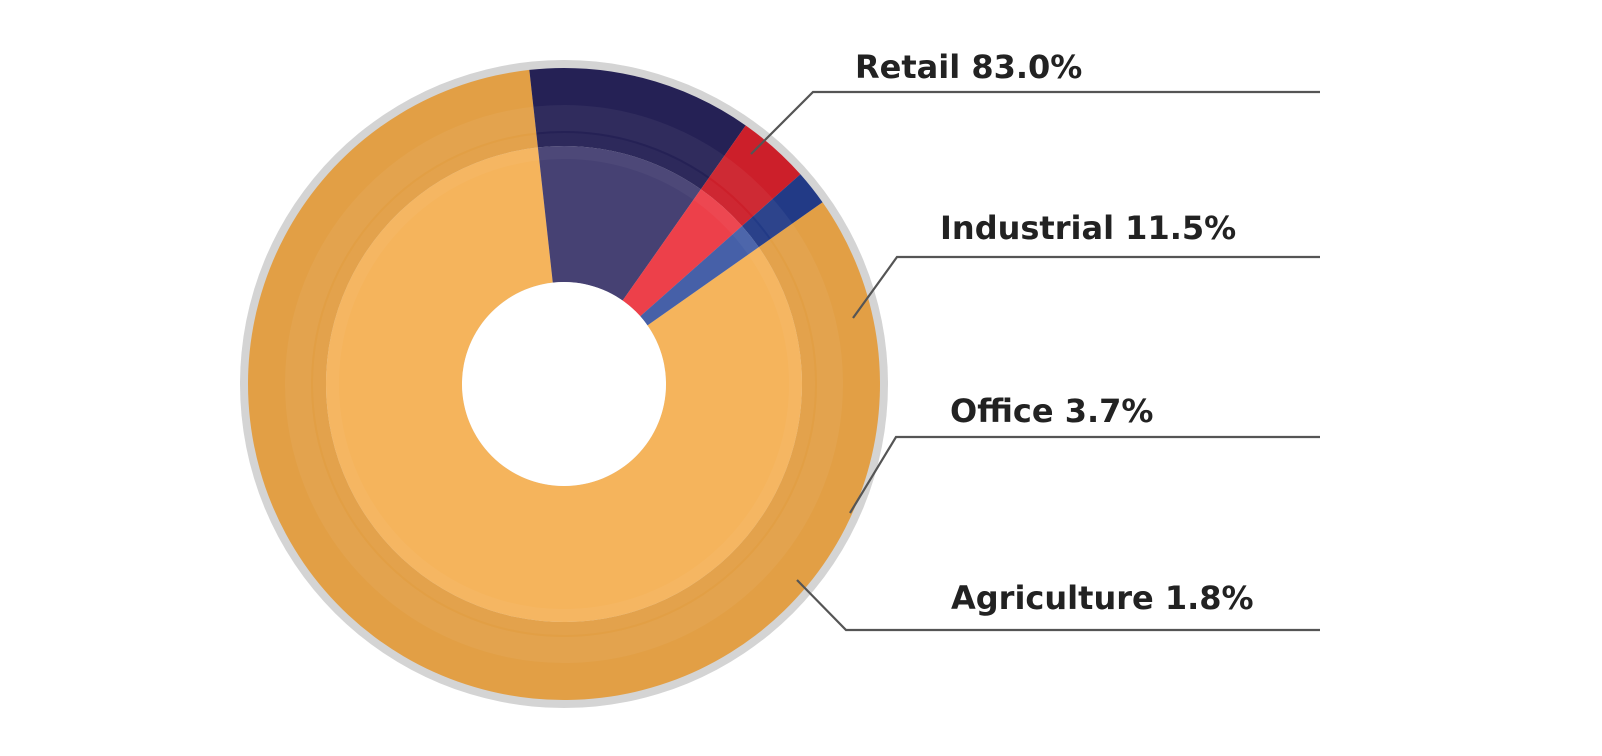 Image resolution: width=1602 pixels, height=756 pixels. I want to click on leader-line-agriculture, so click(1058, 605).